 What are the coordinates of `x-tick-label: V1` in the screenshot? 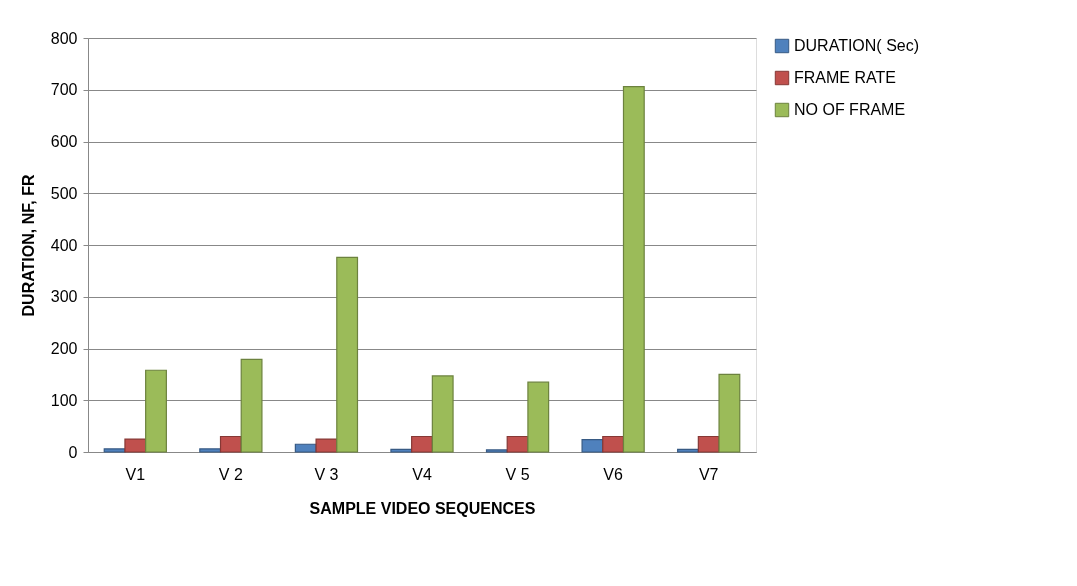 It's located at (135, 474).